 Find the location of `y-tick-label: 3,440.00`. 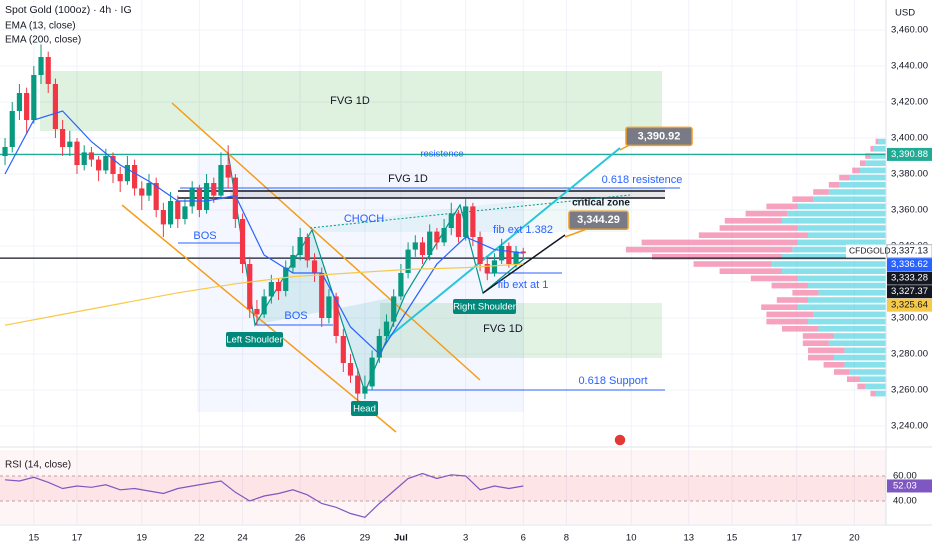

y-tick-label: 3,440.00 is located at coordinates (909, 66).